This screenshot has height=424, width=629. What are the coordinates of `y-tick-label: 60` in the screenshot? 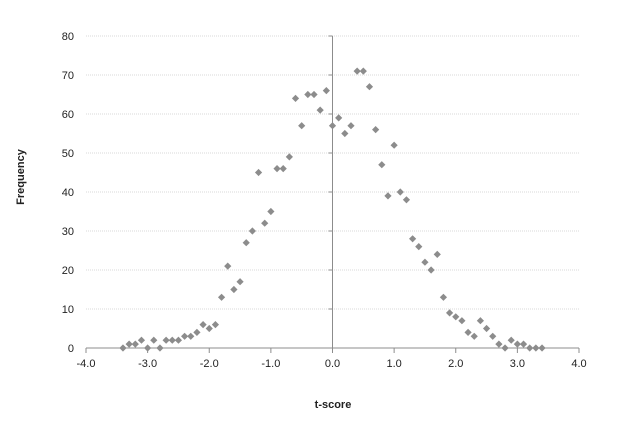 It's located at (68, 115).